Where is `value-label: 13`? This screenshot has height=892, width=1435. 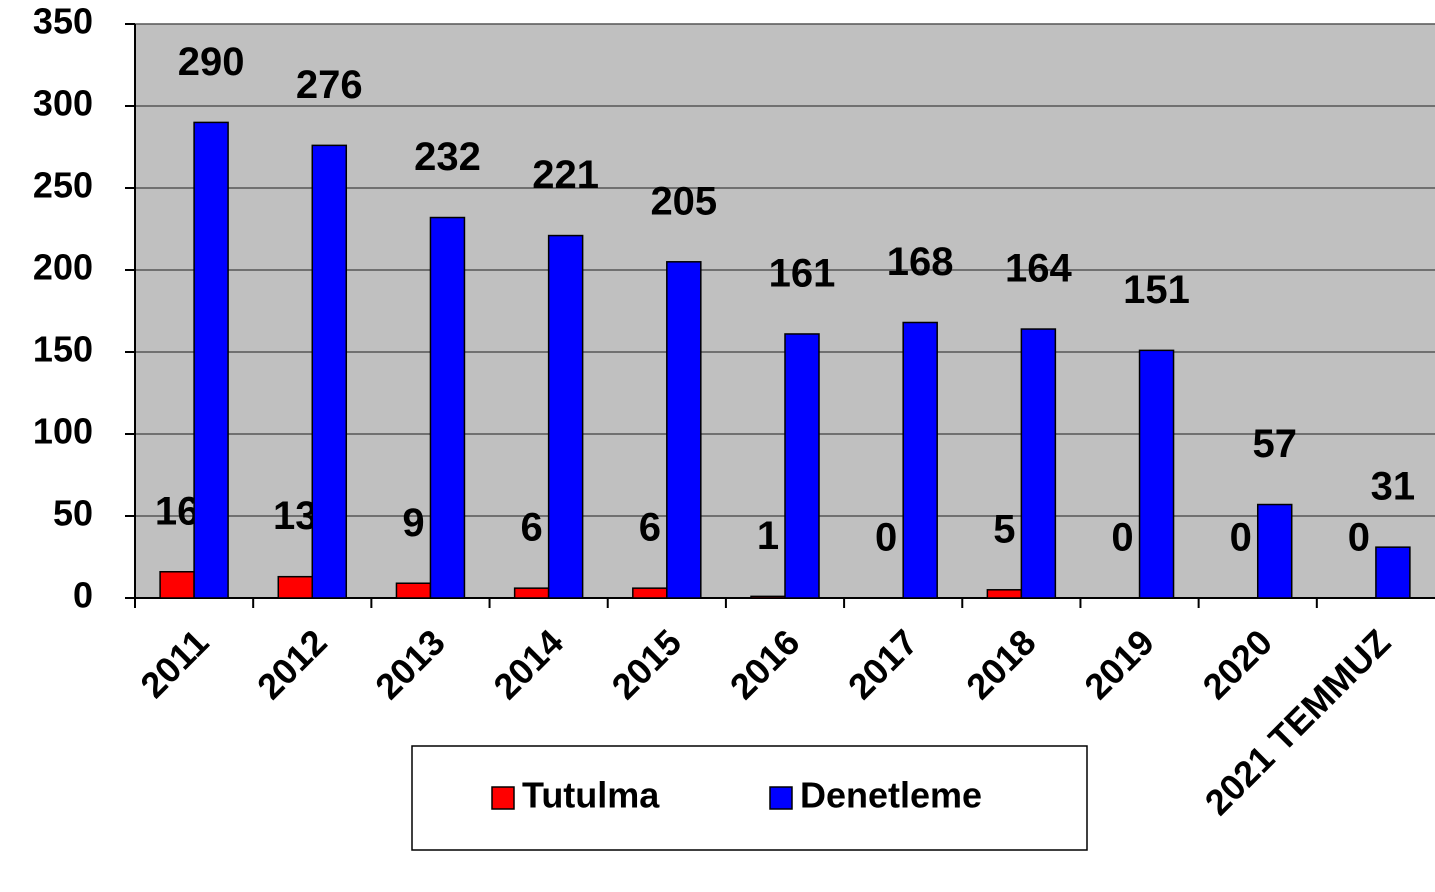 value-label: 13 is located at coordinates (295, 516).